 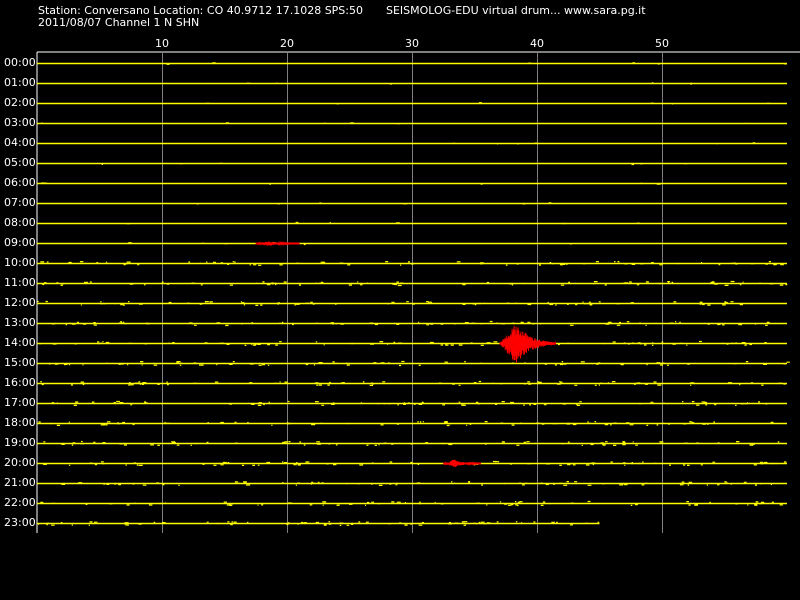 What do you see at coordinates (20, 442) in the screenshot?
I see `hour-label: 19:00` at bounding box center [20, 442].